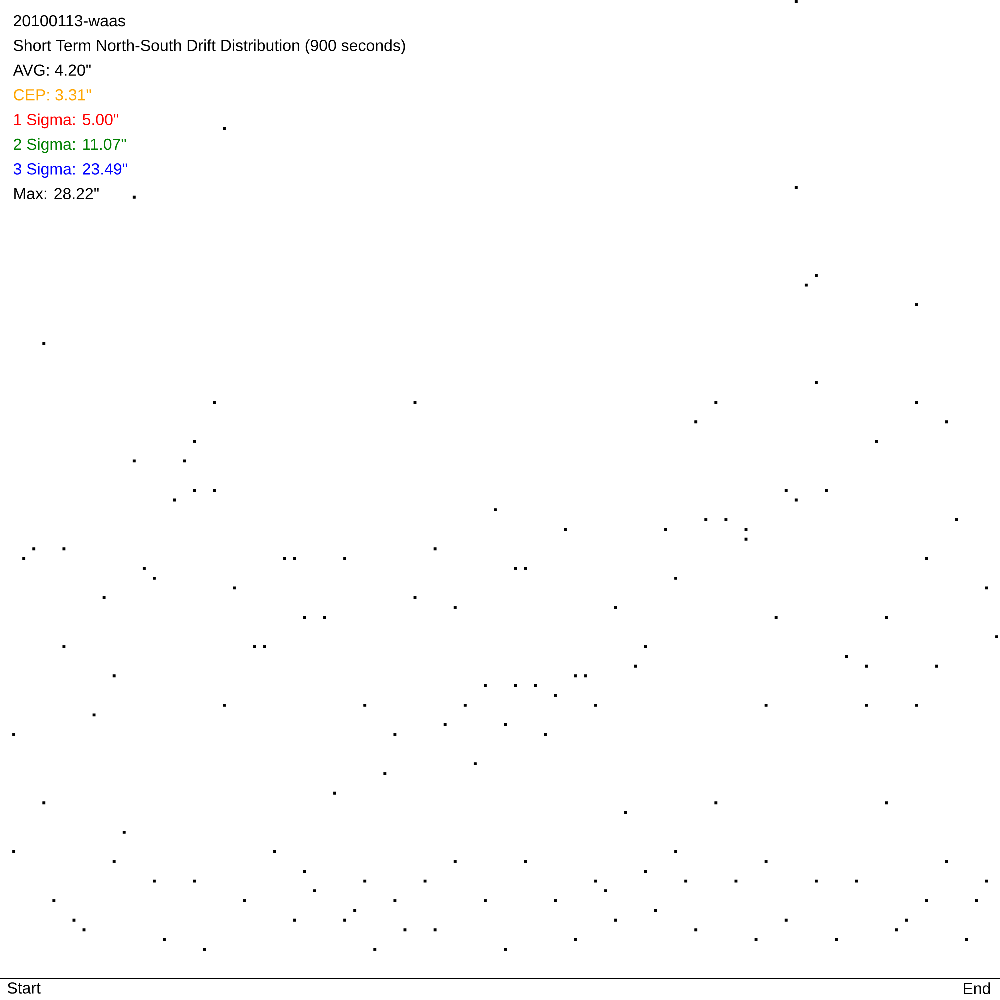 The width and height of the screenshot is (1000, 1000). I want to click on annotation: 3 Sigma: 23.49", so click(71, 170).